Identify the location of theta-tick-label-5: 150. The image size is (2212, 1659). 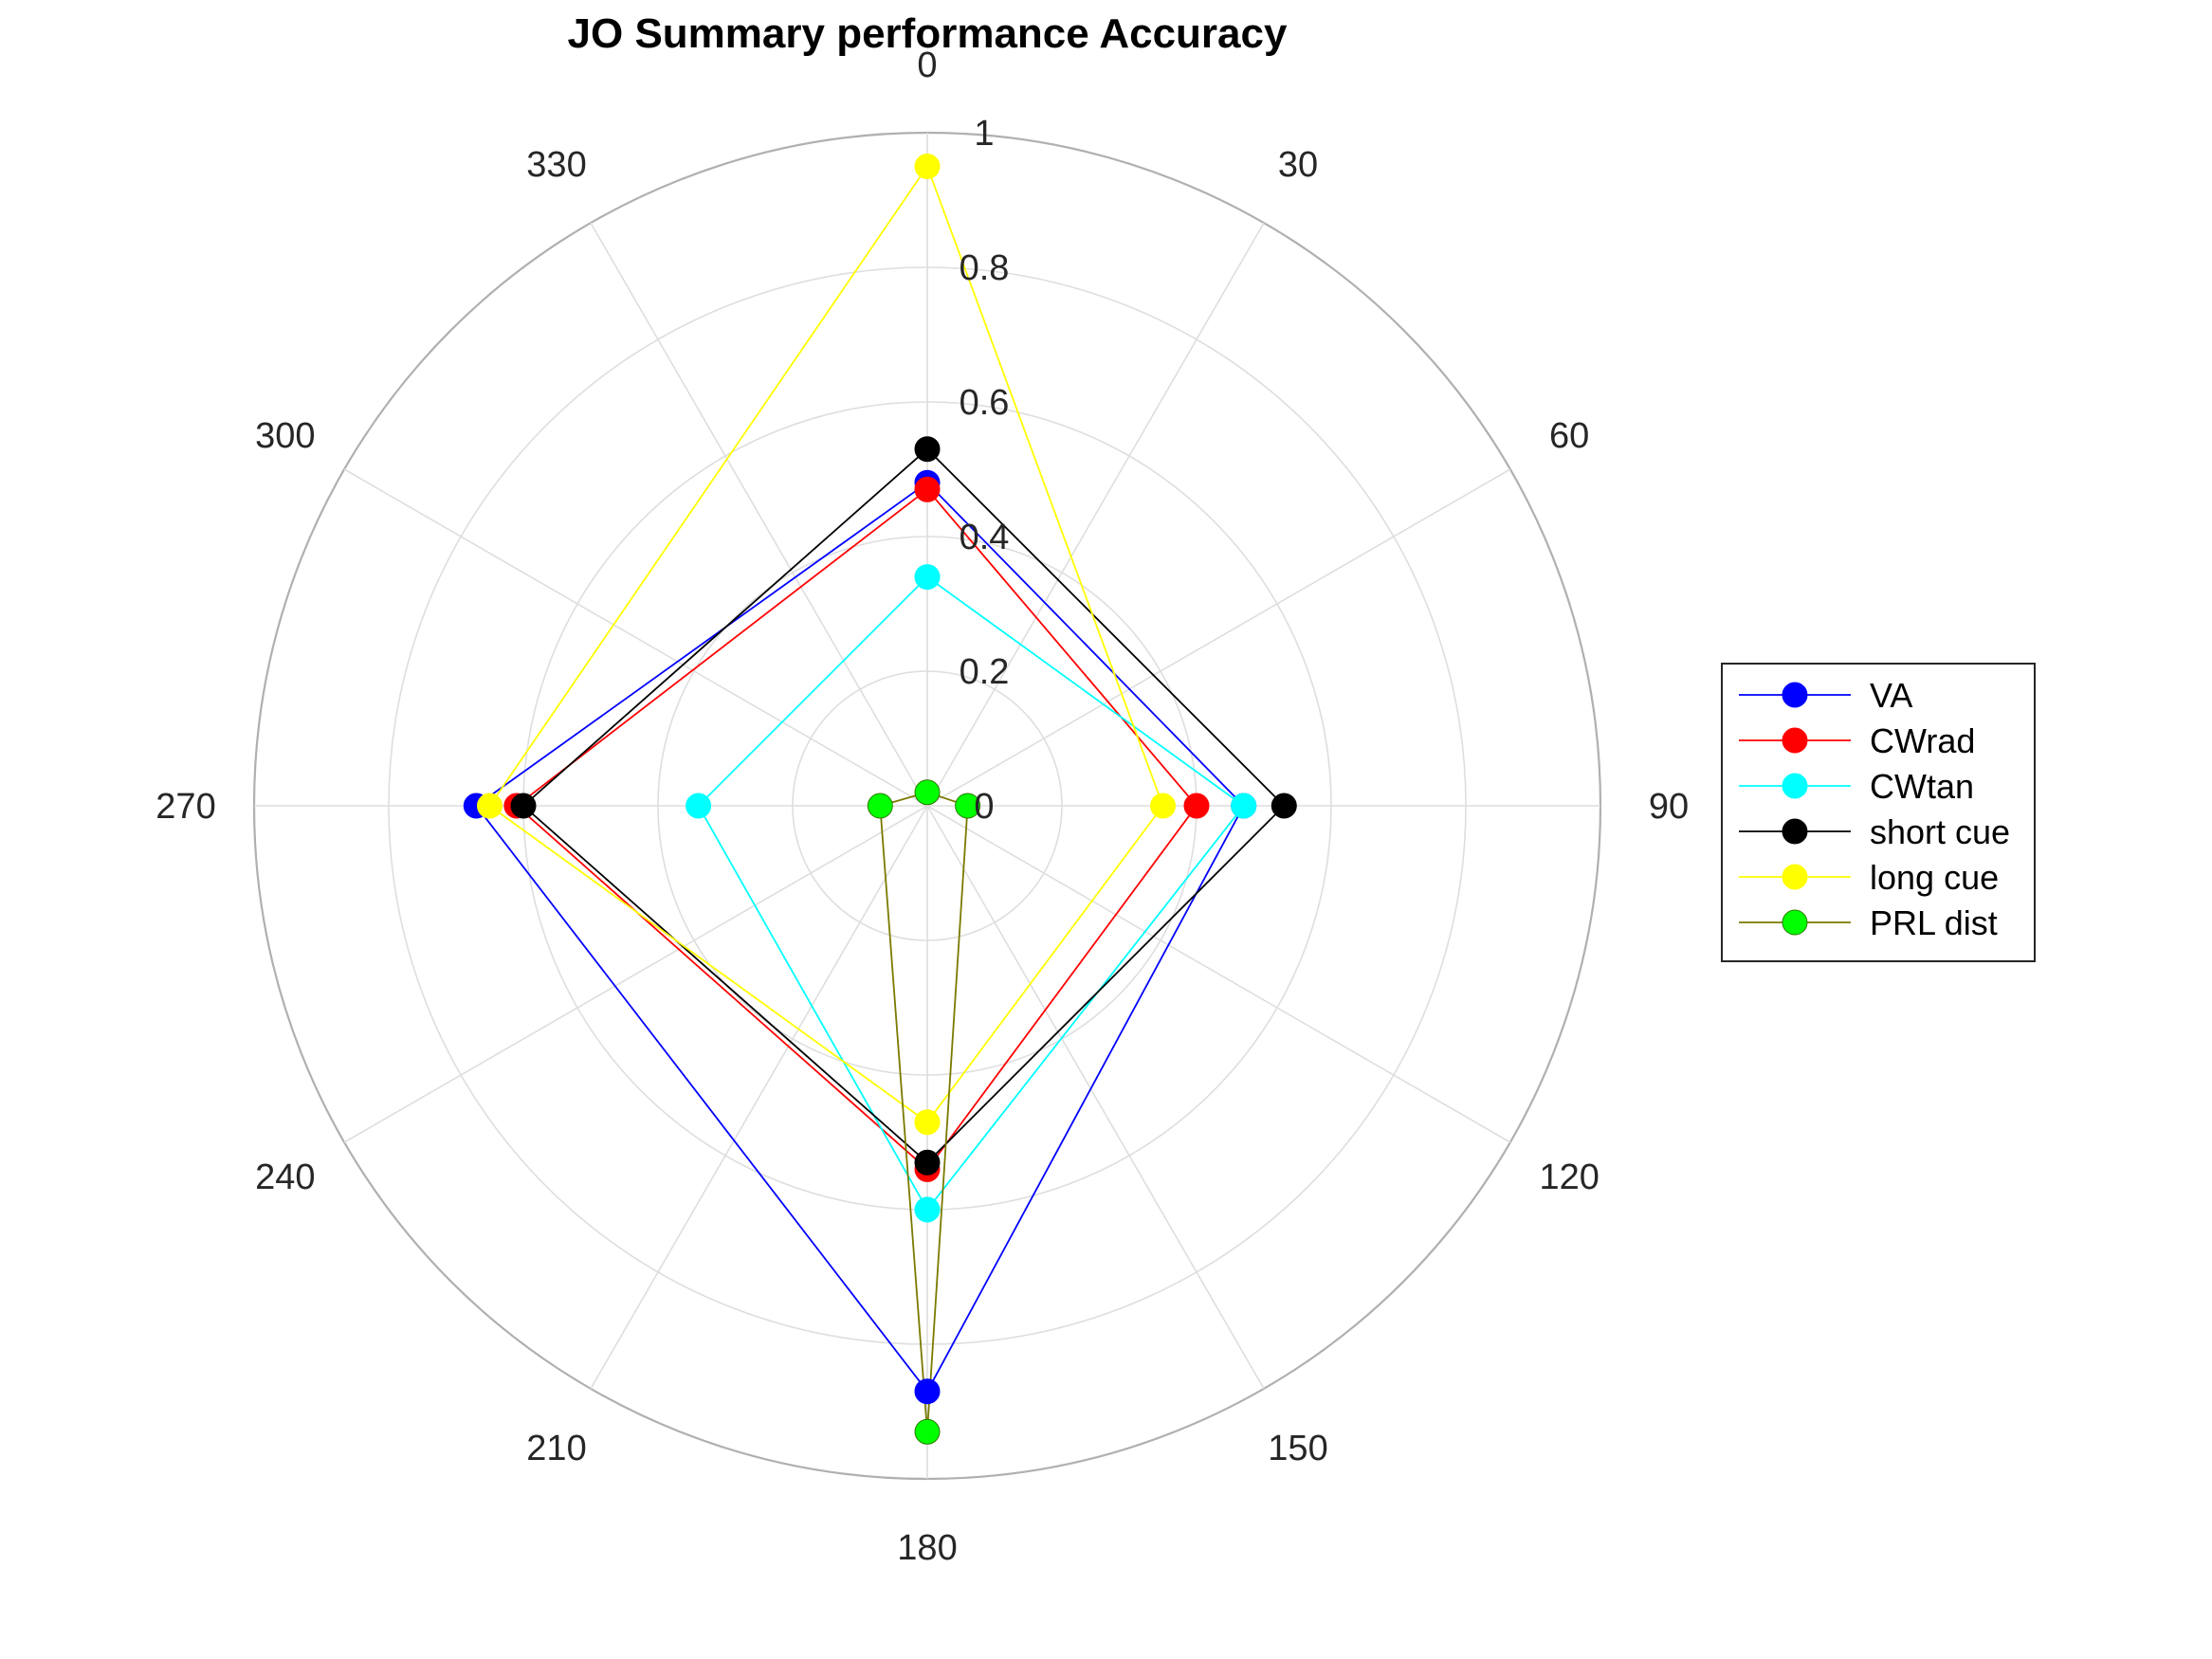
(1297, 1448).